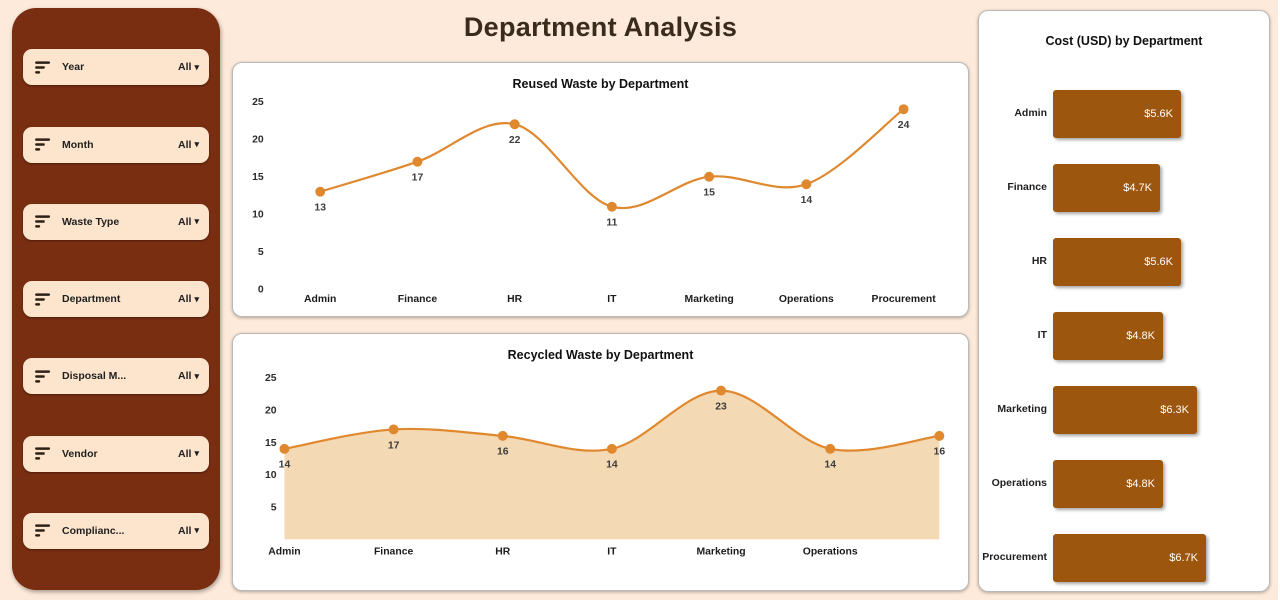 This screenshot has height=602, width=1280. I want to click on bar-value-label: $4.7K, so click(1137, 188).